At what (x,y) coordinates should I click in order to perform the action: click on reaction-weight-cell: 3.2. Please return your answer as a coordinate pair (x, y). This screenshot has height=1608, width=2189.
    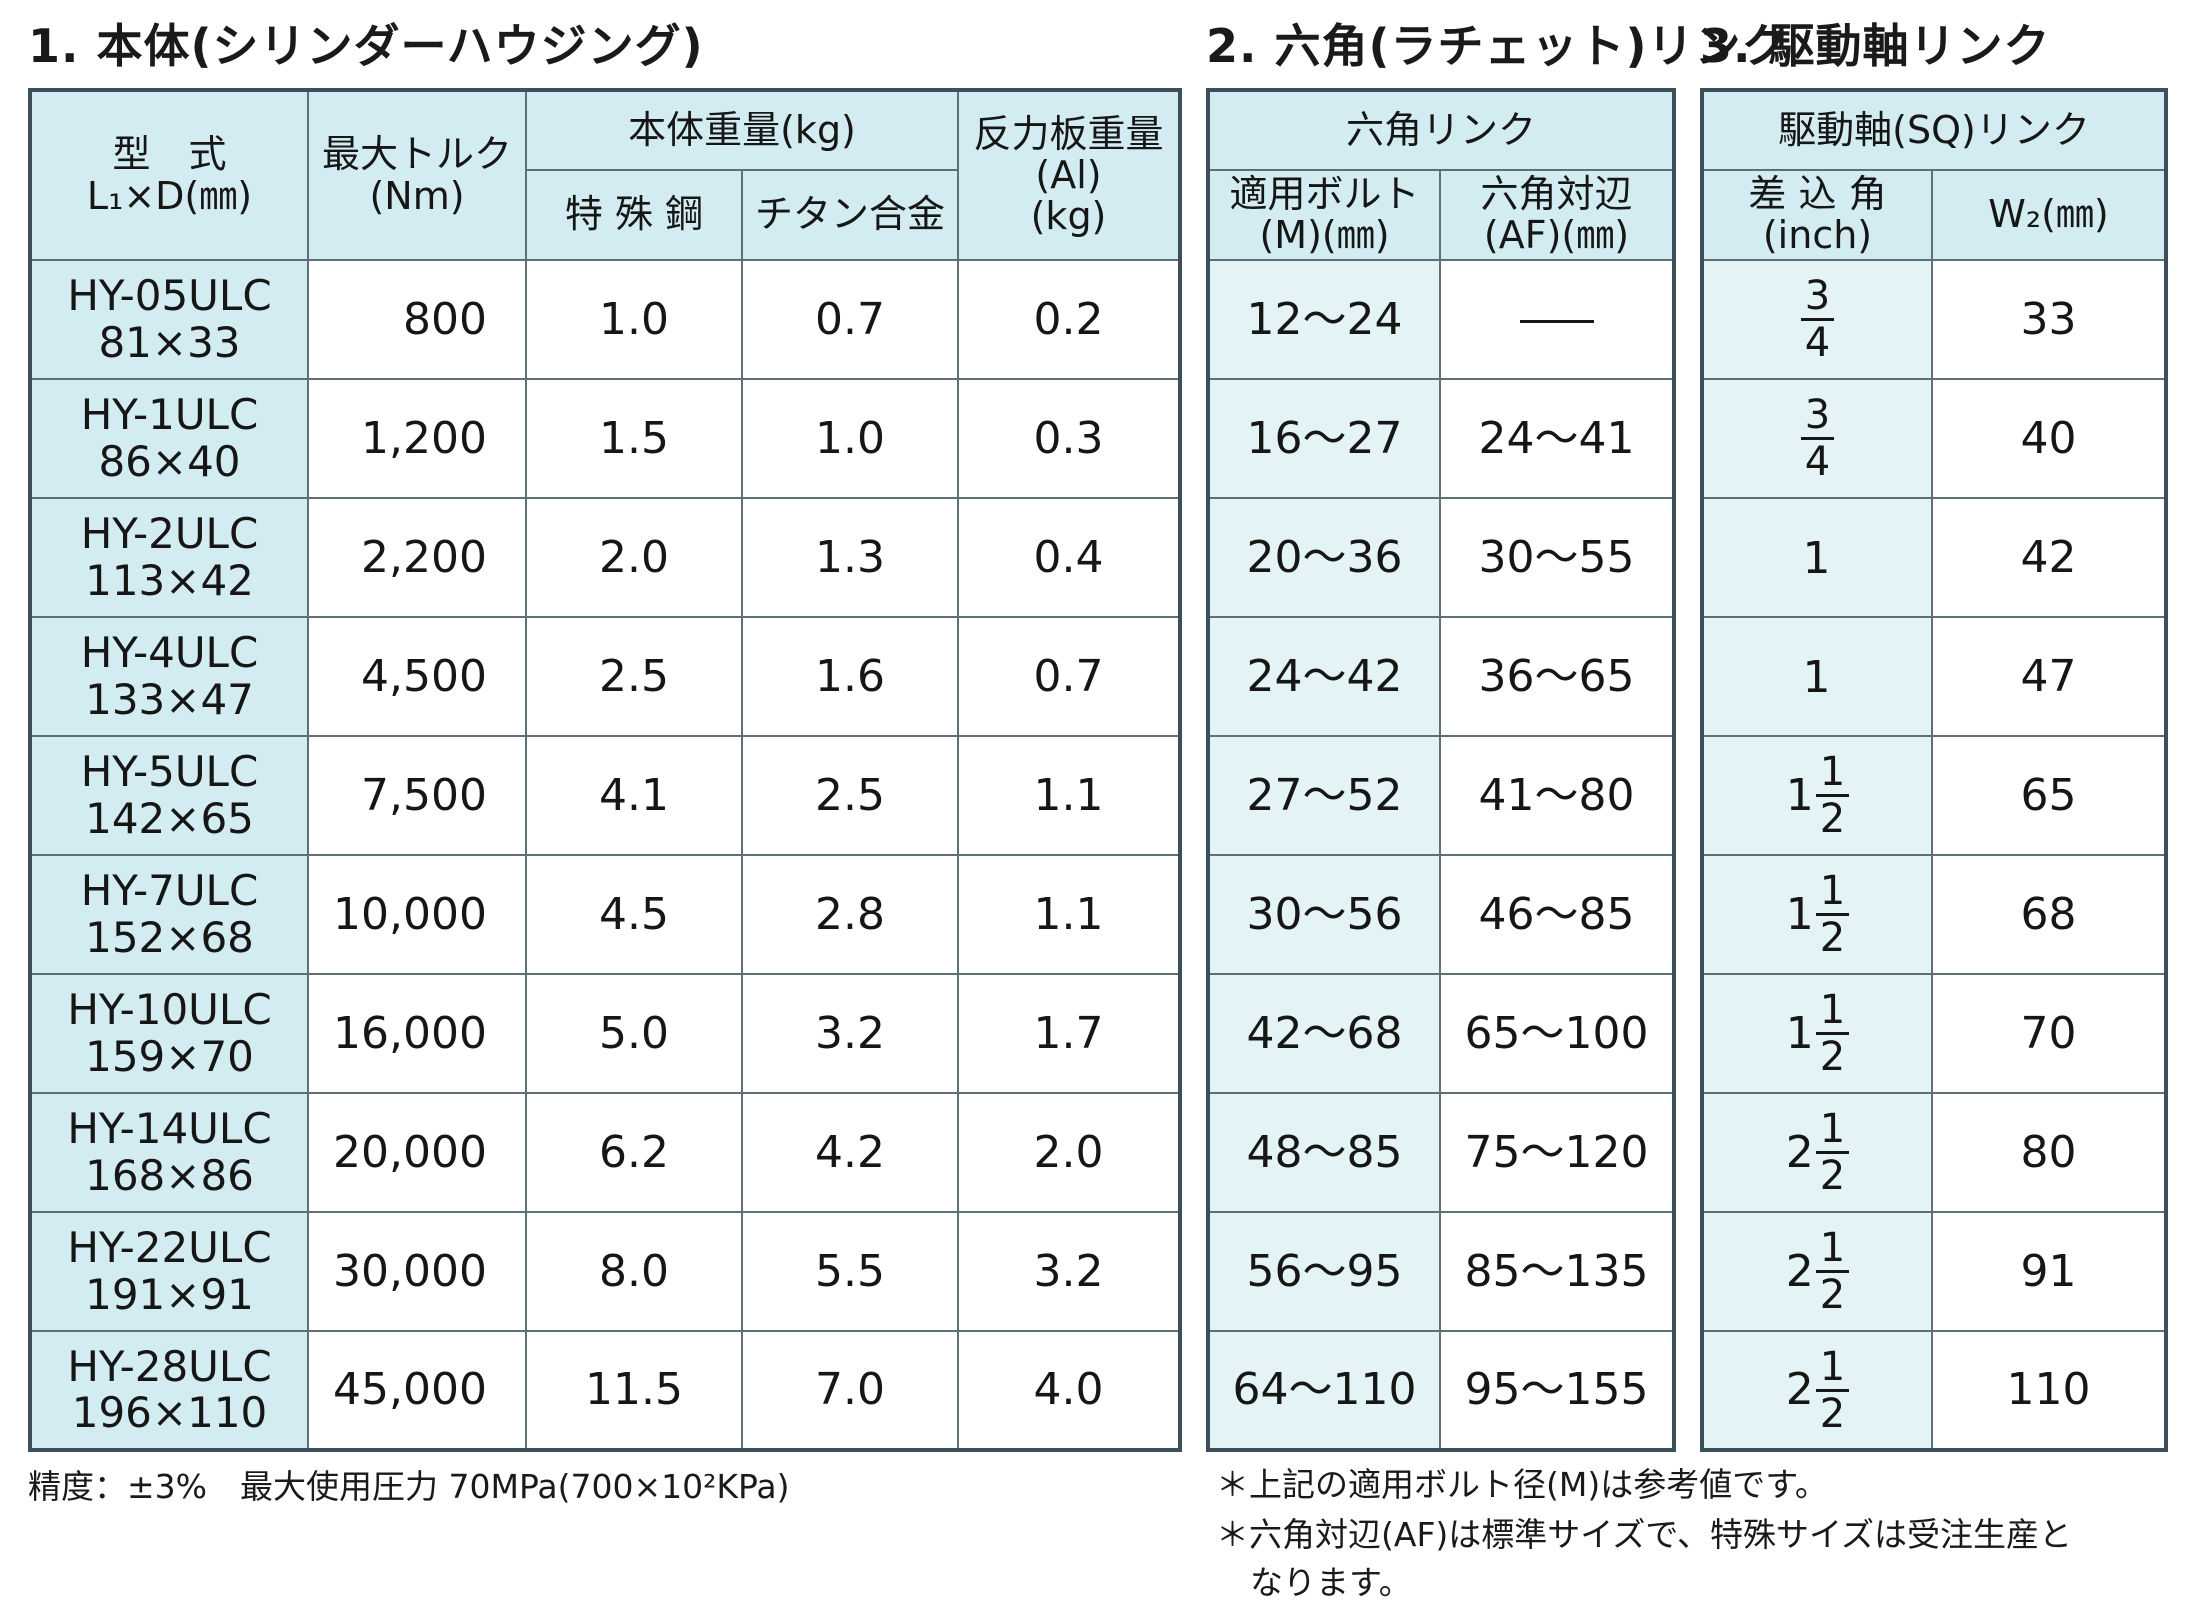
    Looking at the image, I should click on (1069, 1271).